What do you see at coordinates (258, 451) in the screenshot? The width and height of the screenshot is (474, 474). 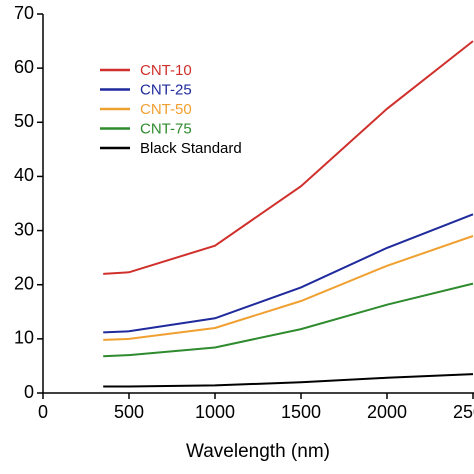 I see `x-axis-title: Wavelength (nm)` at bounding box center [258, 451].